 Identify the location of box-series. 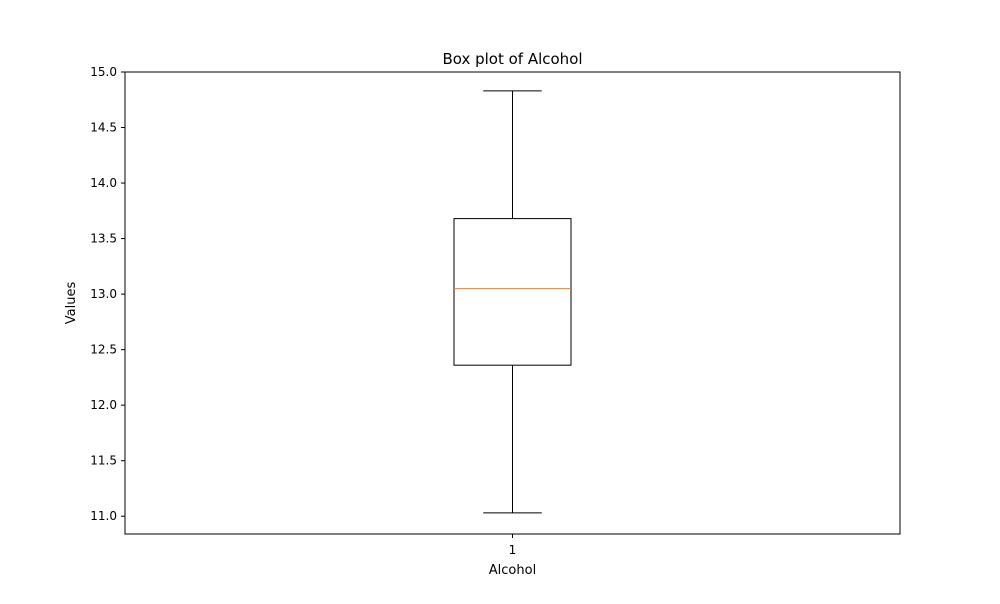
(512, 302).